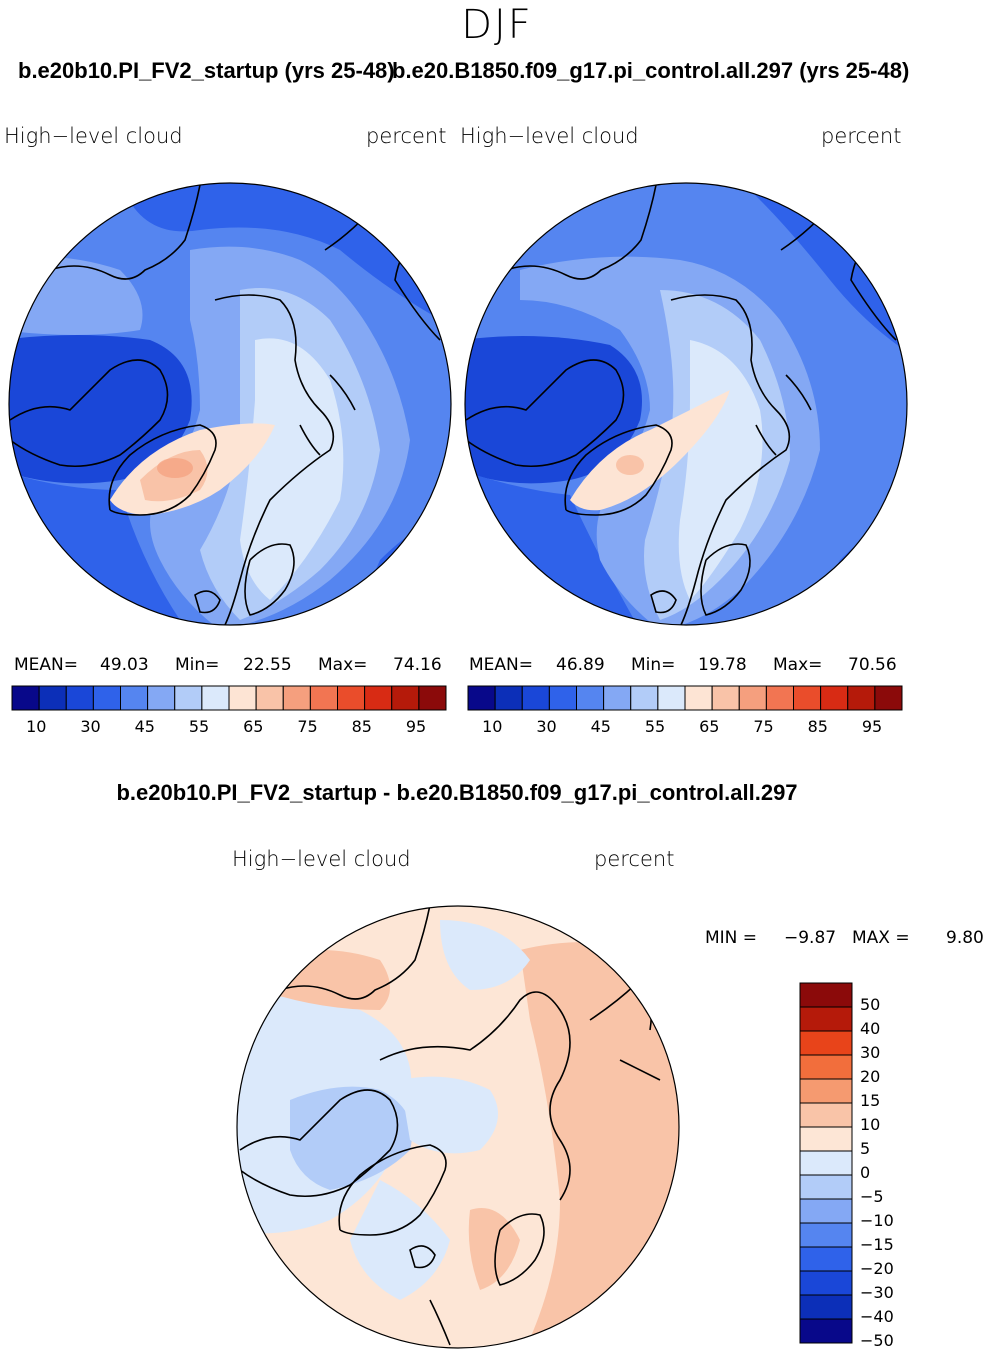  What do you see at coordinates (877, 1220) in the screenshot?
I see `diff-colorbar-tick-label: −10` at bounding box center [877, 1220].